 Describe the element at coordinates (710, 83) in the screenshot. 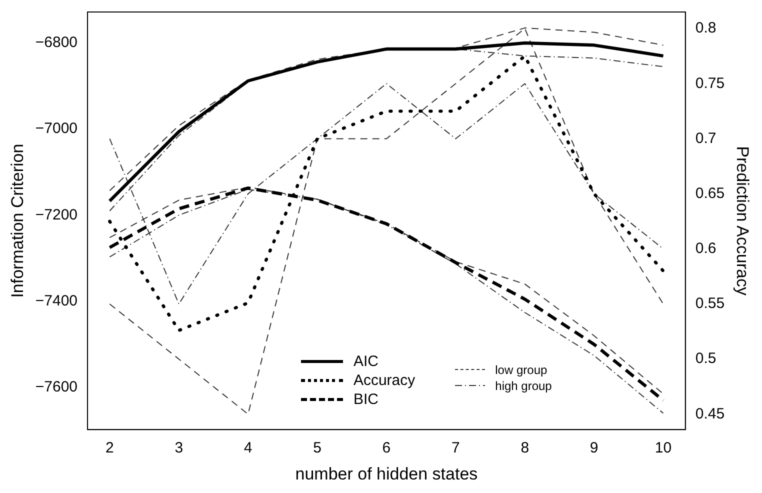

I see `y2-tick-label: 0.75` at that location.